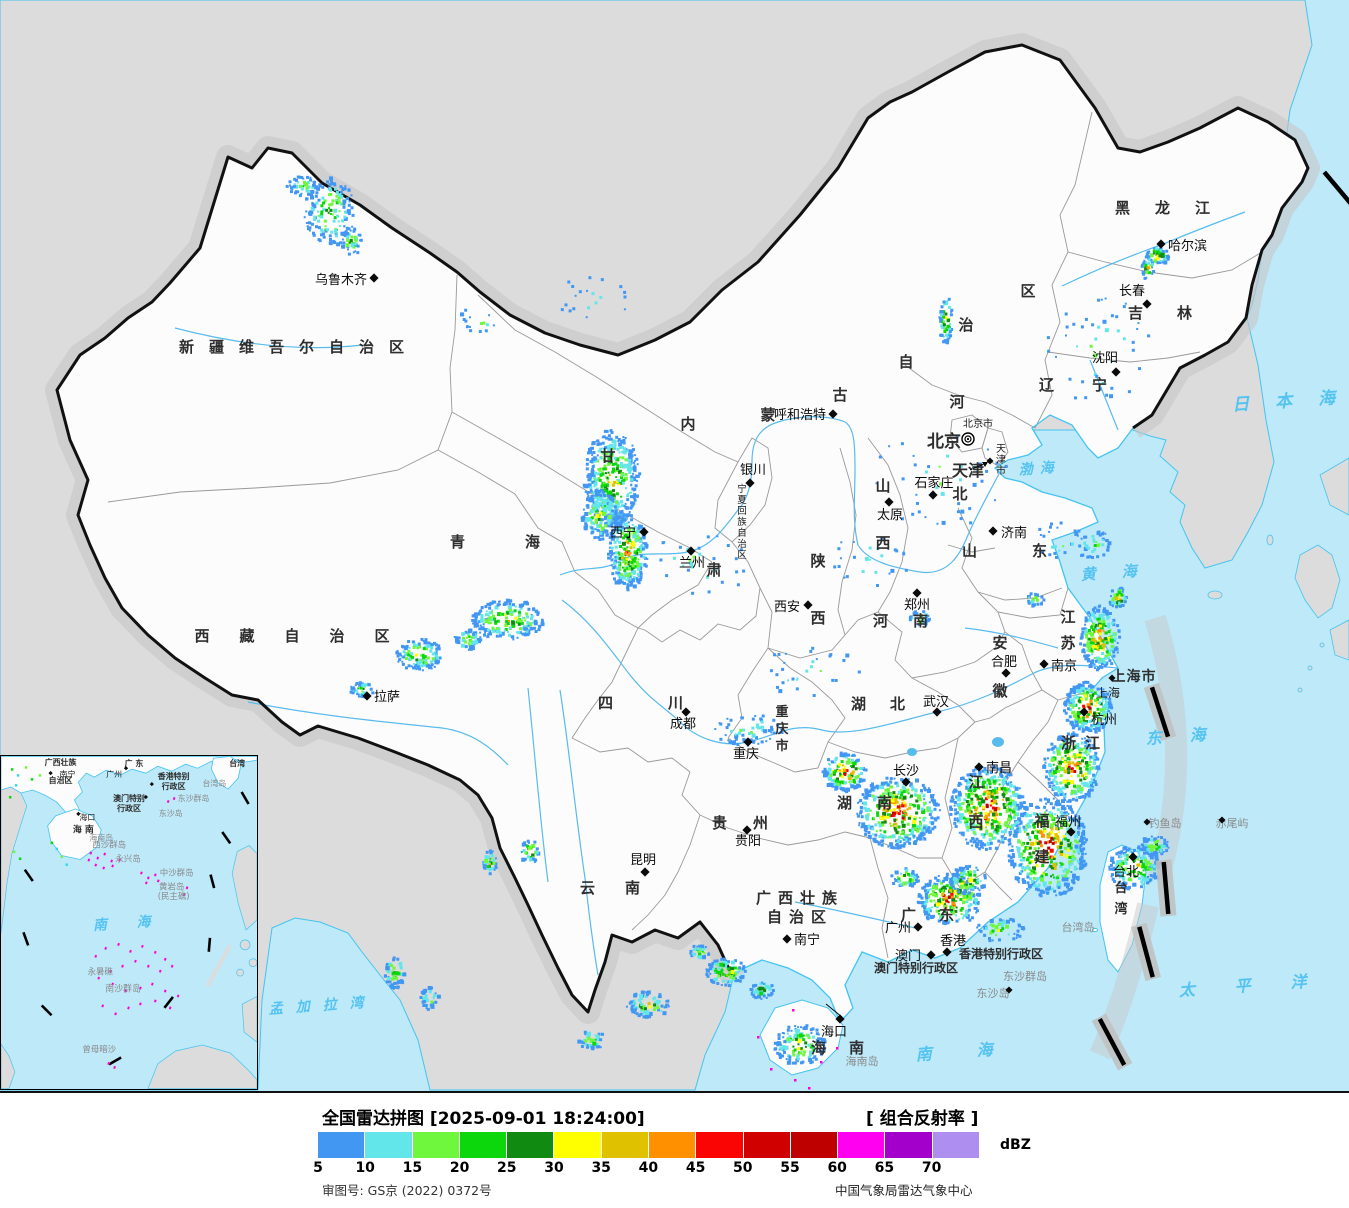  Describe the element at coordinates (249, 1019) in the screenshot. I see `inset-mindanao` at that location.